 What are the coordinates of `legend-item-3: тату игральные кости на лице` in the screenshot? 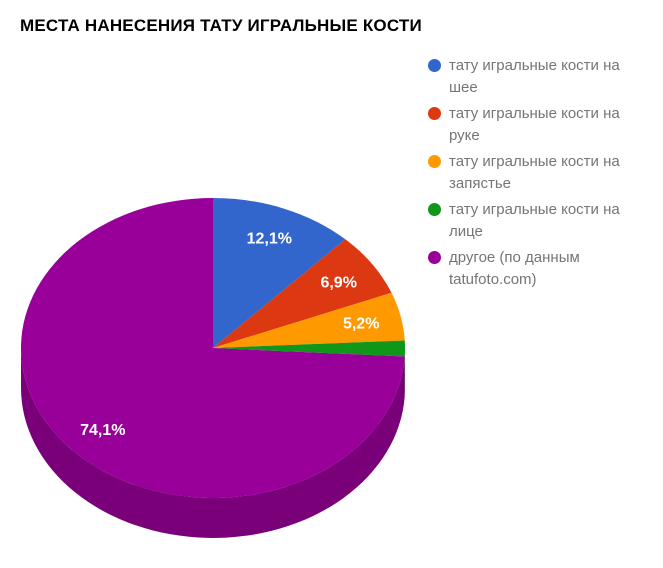 It's located at (543, 221).